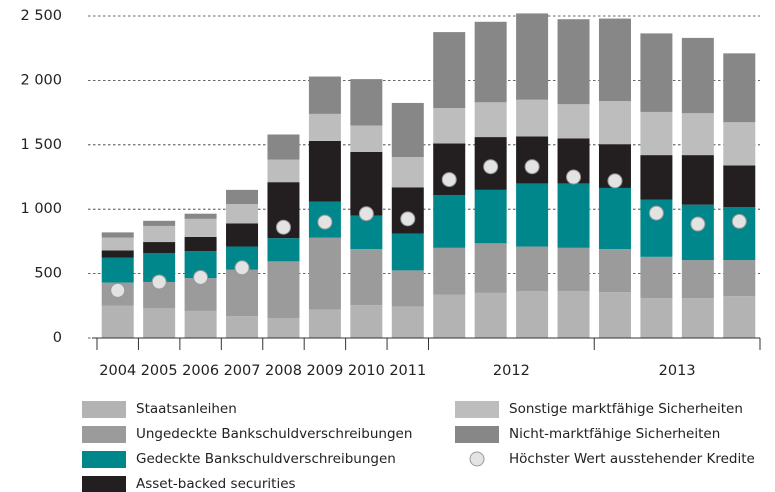 This screenshot has width=775, height=492. Describe the element at coordinates (366, 371) in the screenshot. I see `x-tick-label: 2010` at that location.